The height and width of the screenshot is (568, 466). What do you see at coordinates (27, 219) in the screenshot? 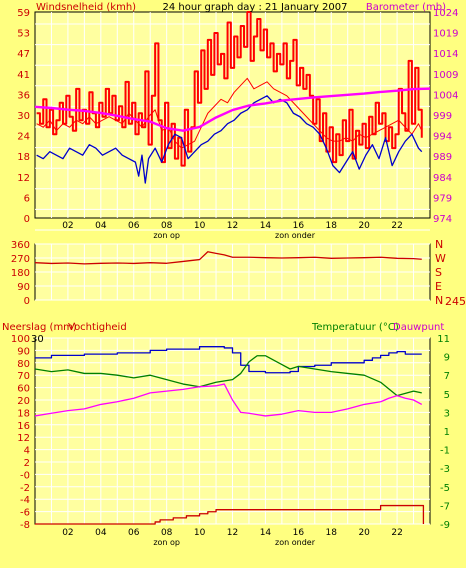
I see `wind-y-tick-label: 0` at bounding box center [27, 219].